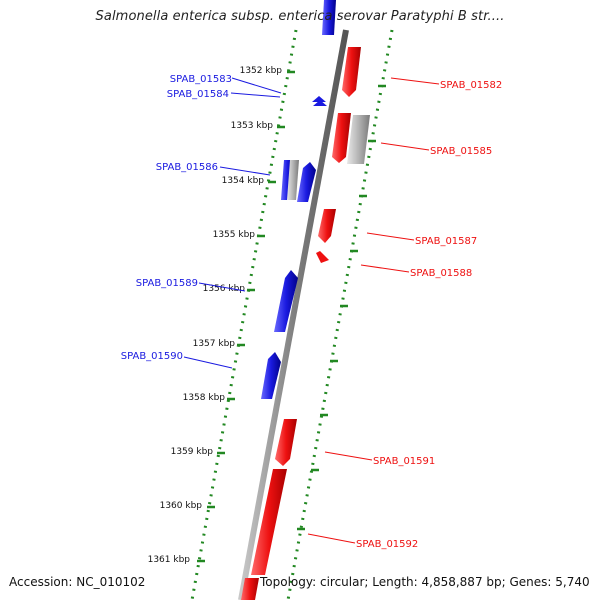 The height and width of the screenshot is (600, 600). I want to click on gene-label-spab-01592: SPAB_01592, so click(387, 544).